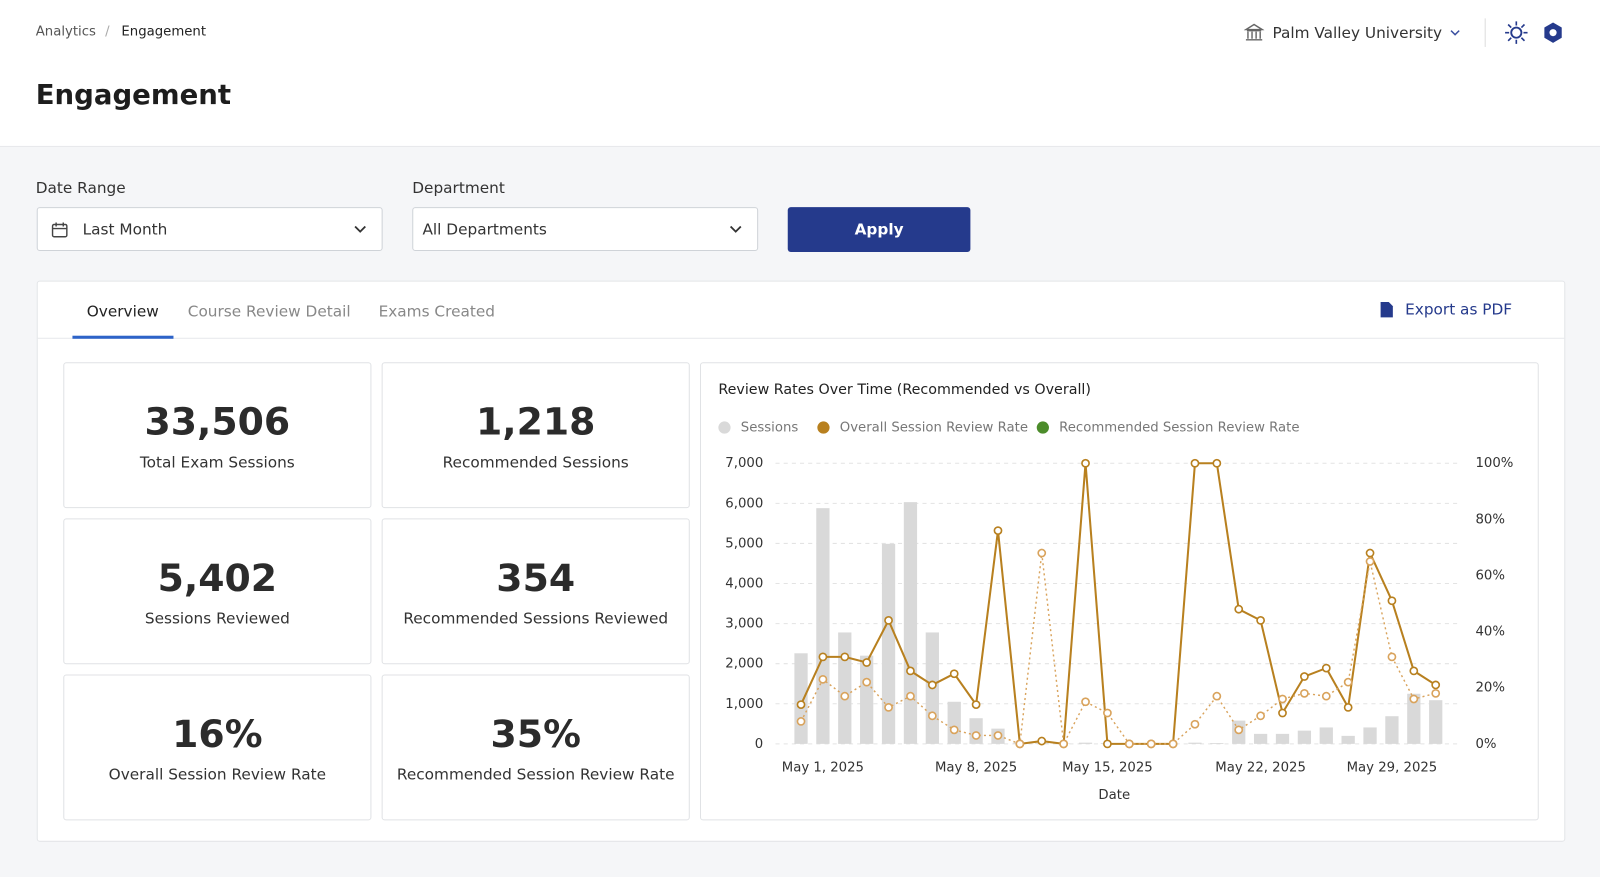 This screenshot has width=1600, height=877. I want to click on legend-label: Recommended Session Review Rate, so click(1179, 428).